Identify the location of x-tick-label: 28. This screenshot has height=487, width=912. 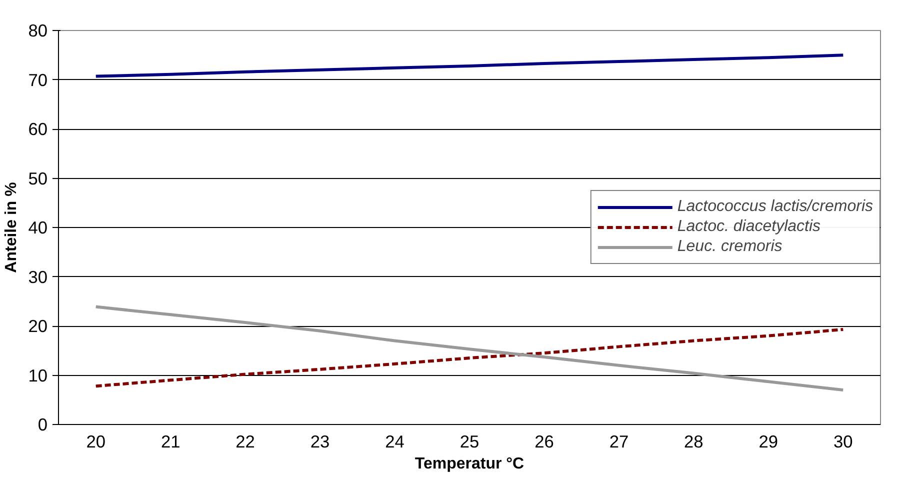
(694, 442).